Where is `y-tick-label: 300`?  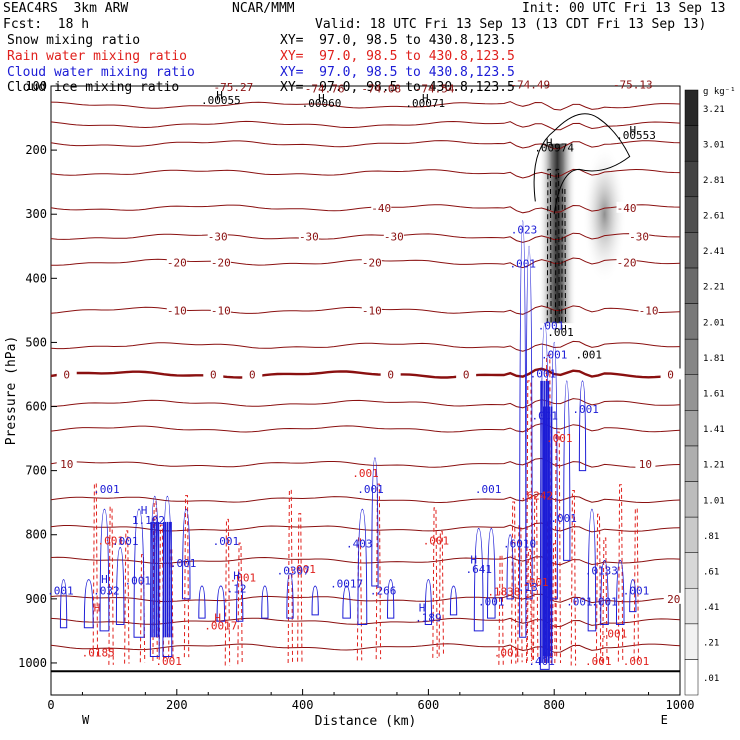
y-tick-label: 300 is located at coordinates (36, 214).